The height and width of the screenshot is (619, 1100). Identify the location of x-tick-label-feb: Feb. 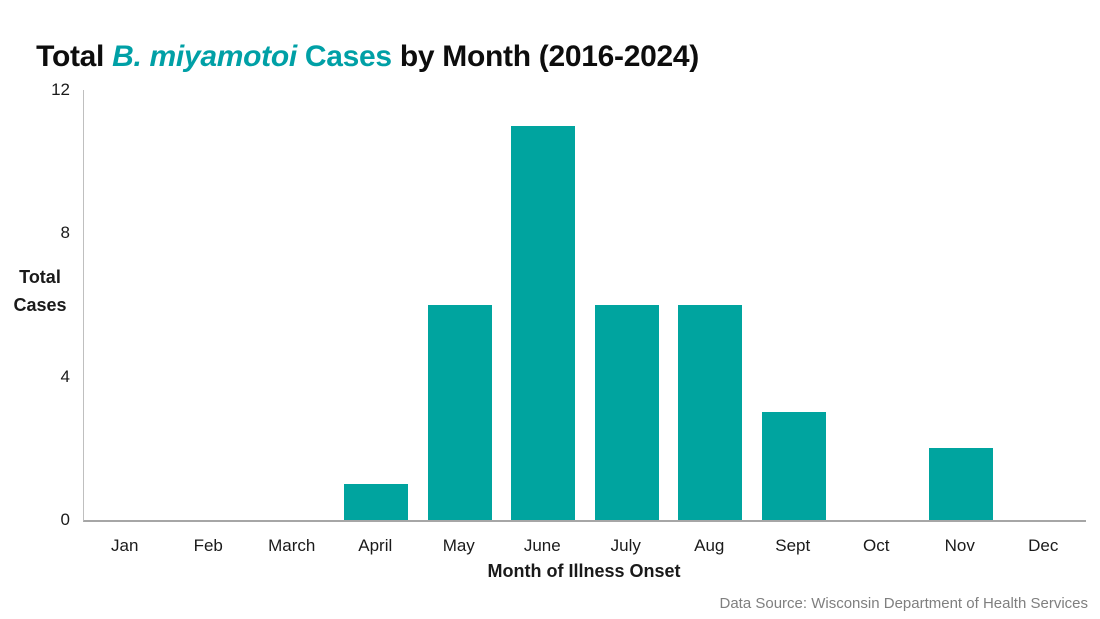
(208, 545).